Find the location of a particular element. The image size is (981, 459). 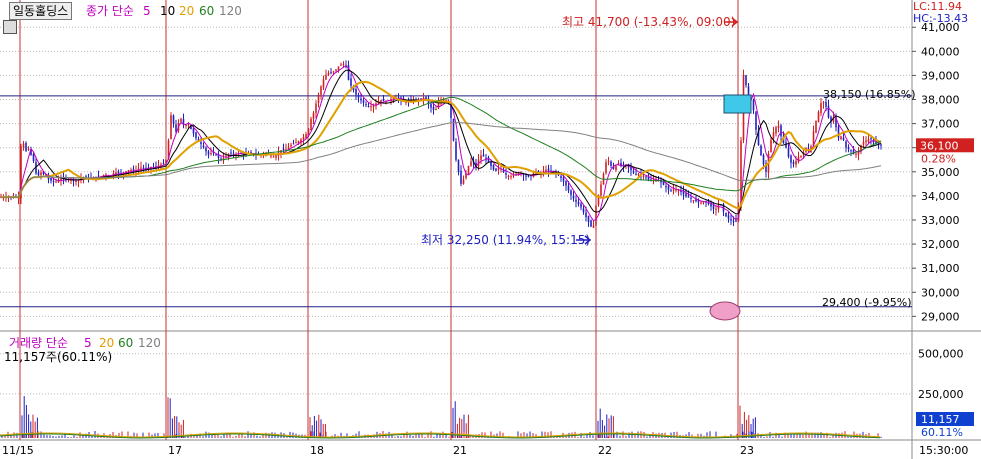

grid-icon is located at coordinates (10, 27).